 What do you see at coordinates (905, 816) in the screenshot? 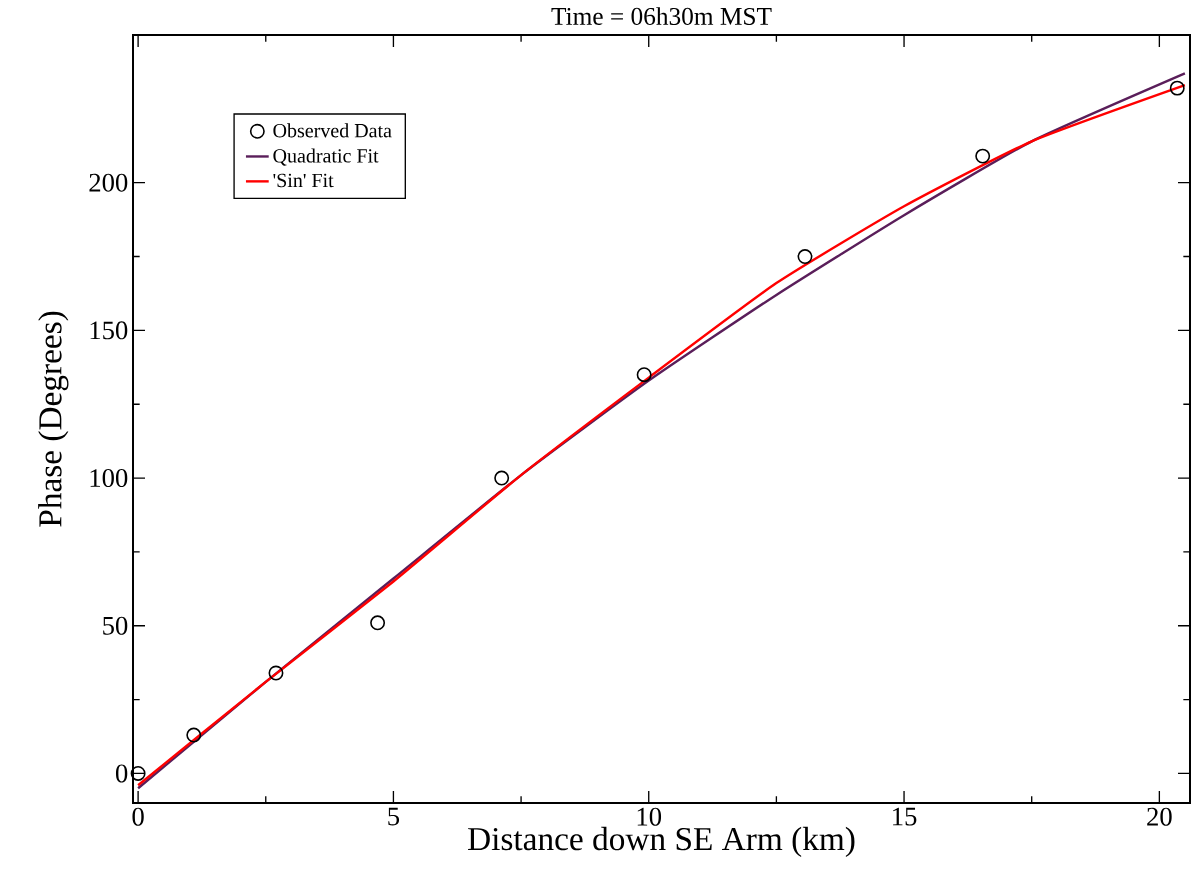
I see `x-tick-label: 15` at bounding box center [905, 816].